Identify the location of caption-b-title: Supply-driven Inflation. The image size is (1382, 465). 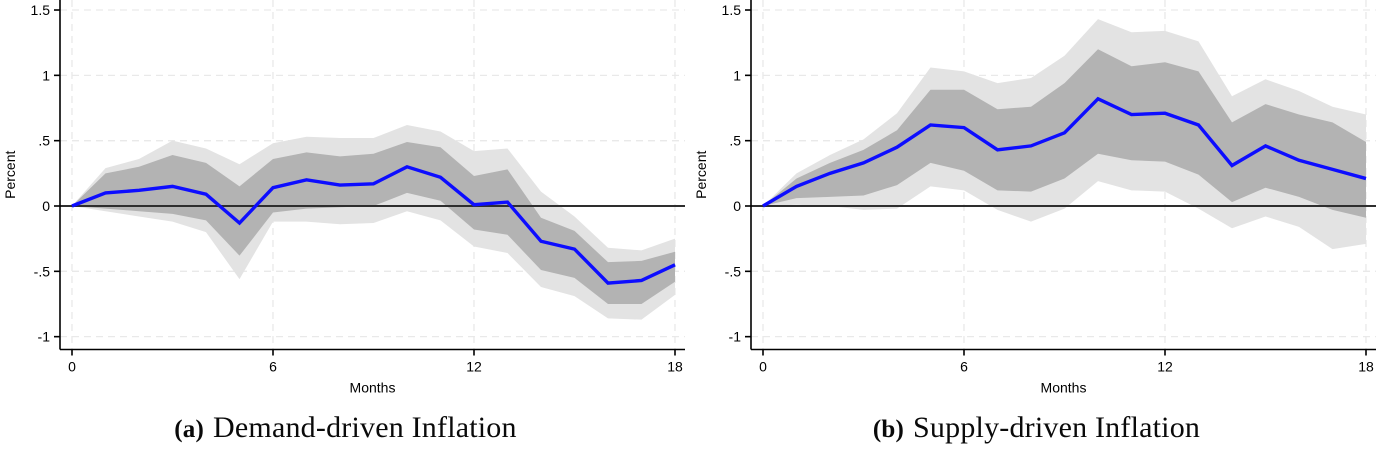
(1057, 427).